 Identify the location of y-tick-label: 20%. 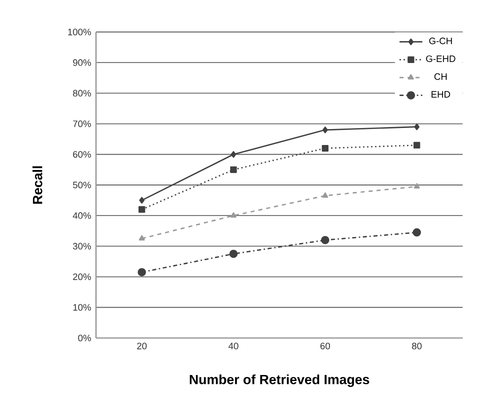
(82, 277).